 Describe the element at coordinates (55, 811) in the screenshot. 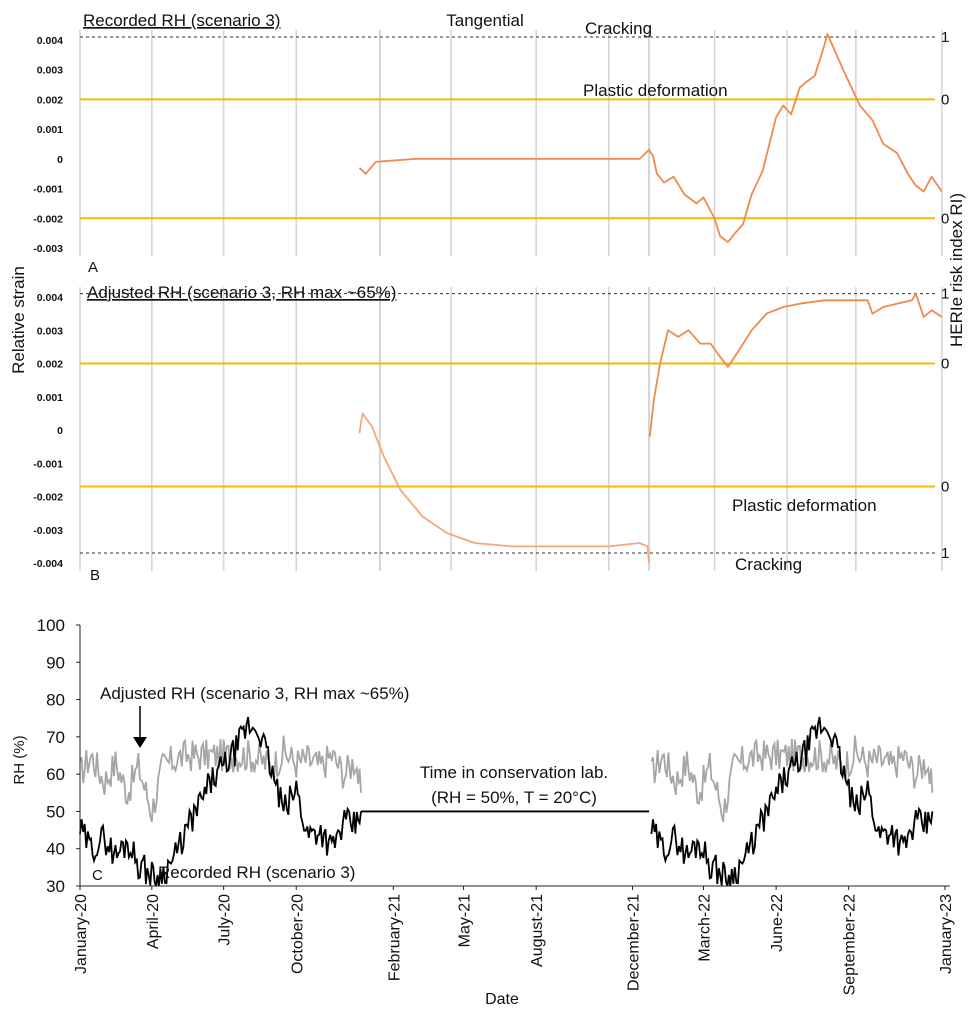

I see `panel-c-y-tick-label: 50` at that location.